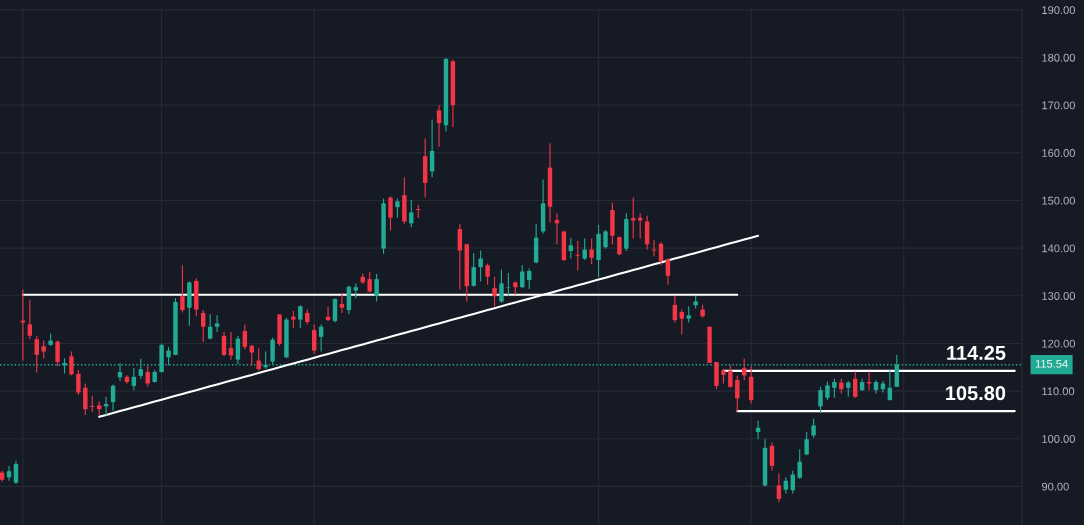 The height and width of the screenshot is (525, 1084). Describe the element at coordinates (976, 352) in the screenshot. I see `annotation: 114.25` at that location.